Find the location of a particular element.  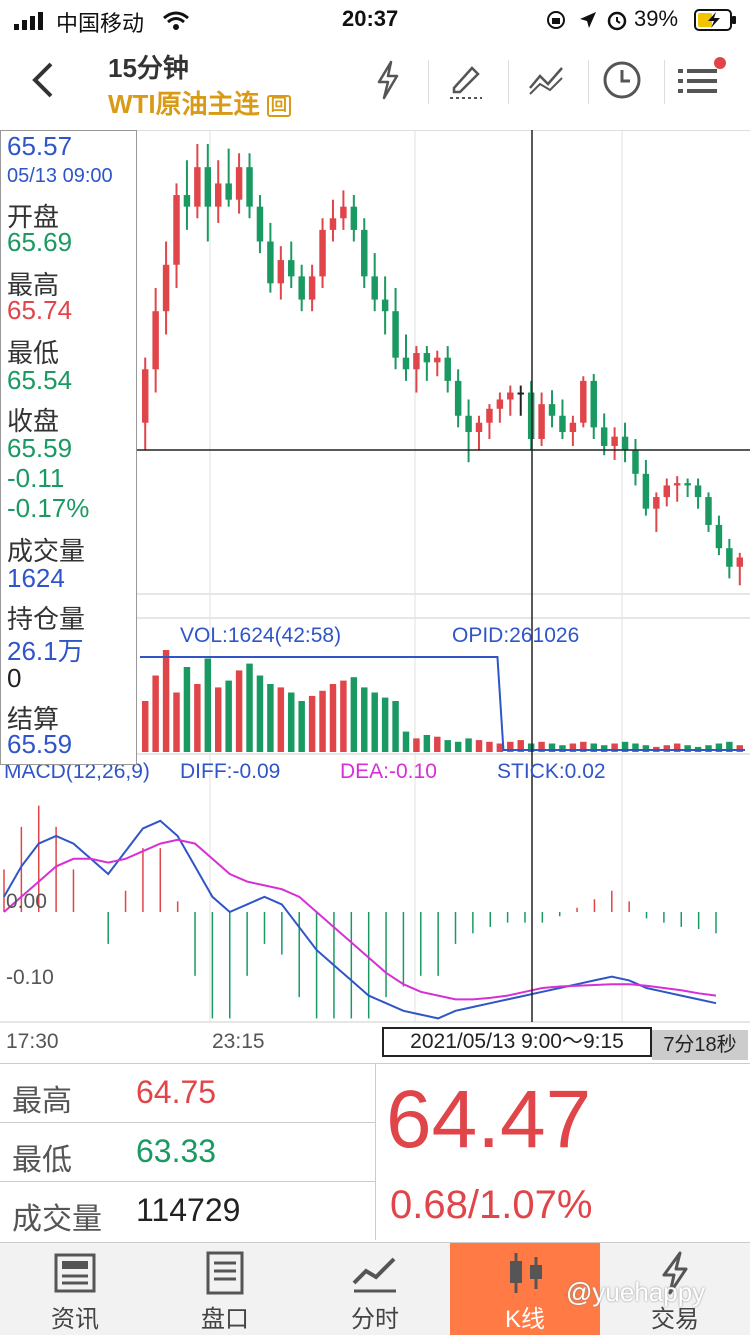

symbol-name: WTI原油主连 is located at coordinates (184, 104).